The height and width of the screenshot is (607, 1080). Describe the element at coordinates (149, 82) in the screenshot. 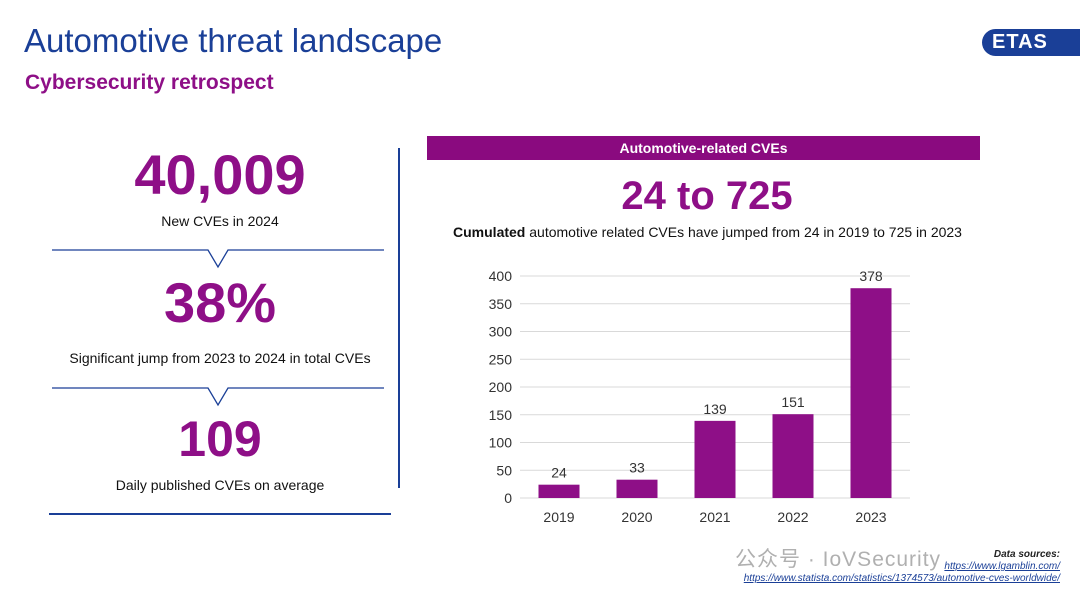

I see `page-subtitle: Cybersecurity retrospect` at that location.